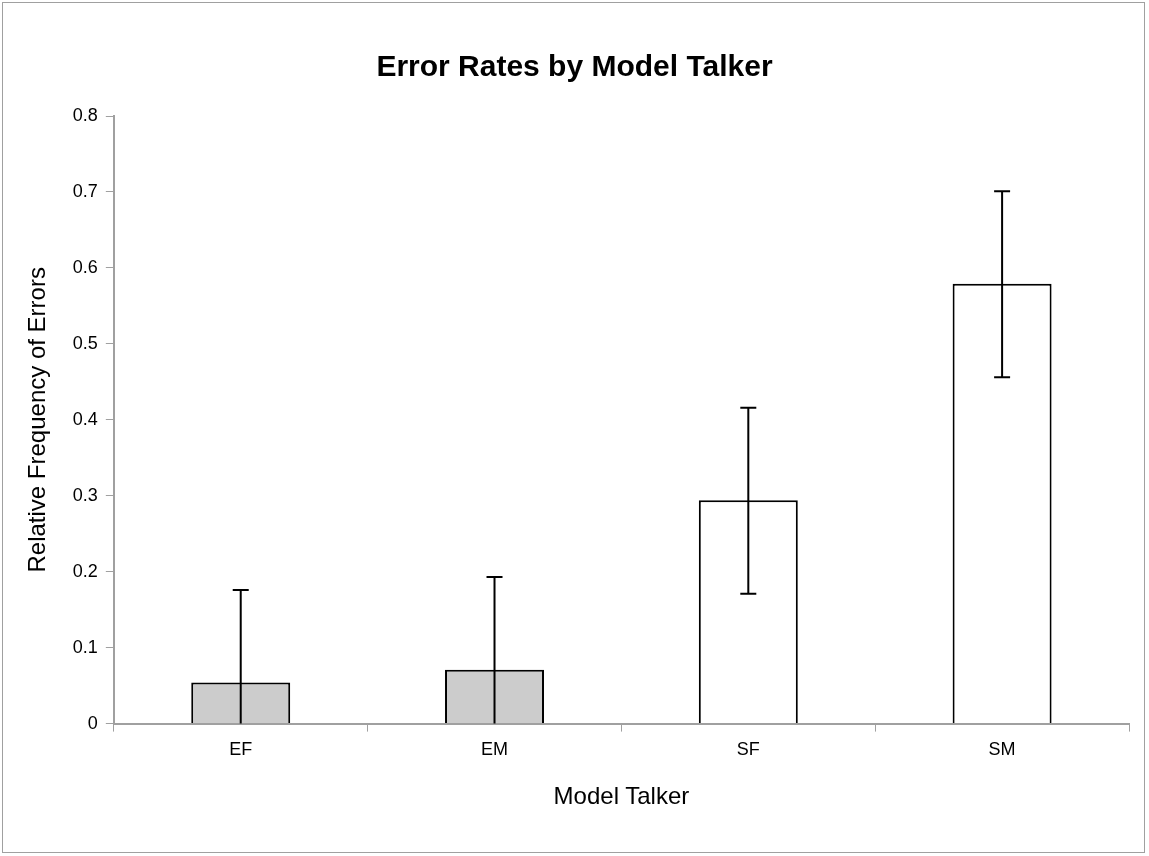  What do you see at coordinates (85, 190) in the screenshot?
I see `y-tick-label: 0.7` at bounding box center [85, 190].